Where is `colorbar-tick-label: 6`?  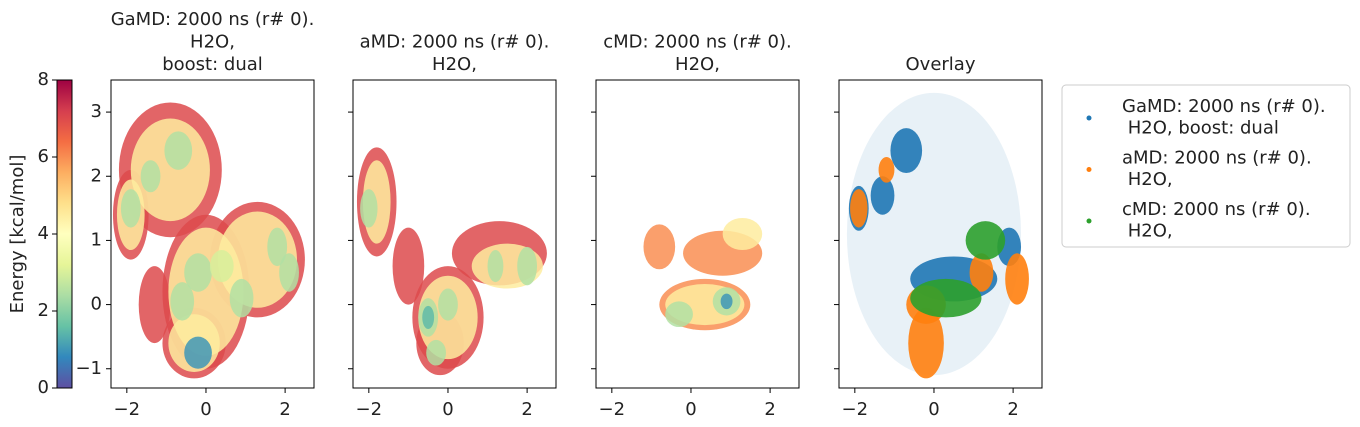 colorbar-tick-label: 6 is located at coordinates (43, 156).